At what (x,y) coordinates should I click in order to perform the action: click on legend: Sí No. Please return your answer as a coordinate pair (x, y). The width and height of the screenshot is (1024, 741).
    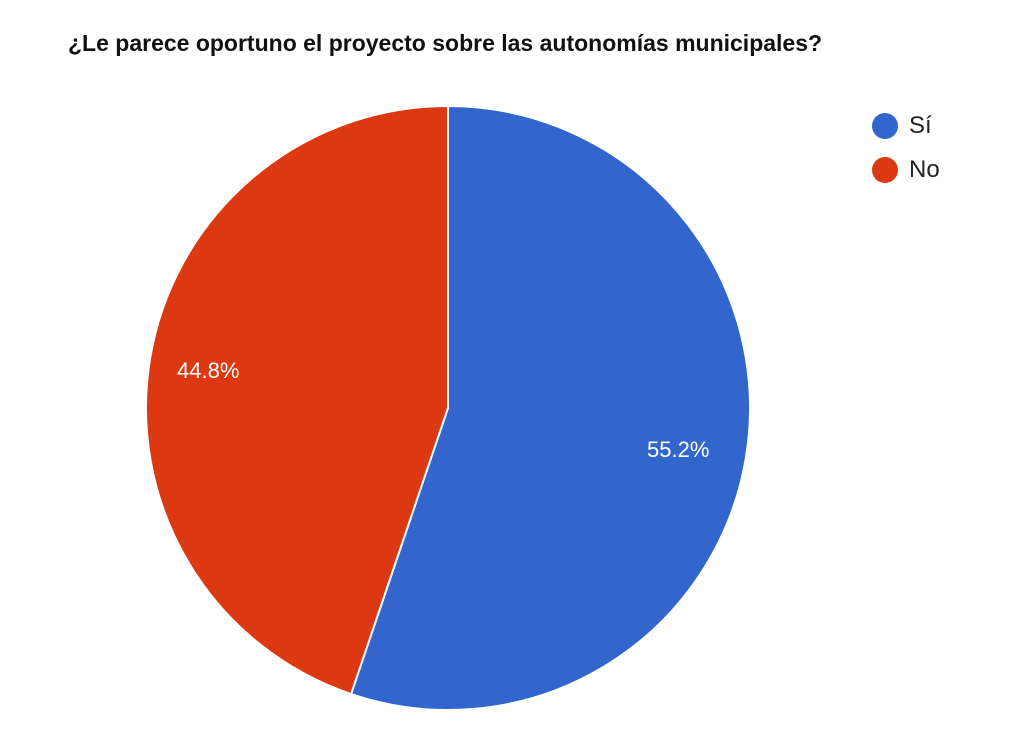
    Looking at the image, I should click on (906, 148).